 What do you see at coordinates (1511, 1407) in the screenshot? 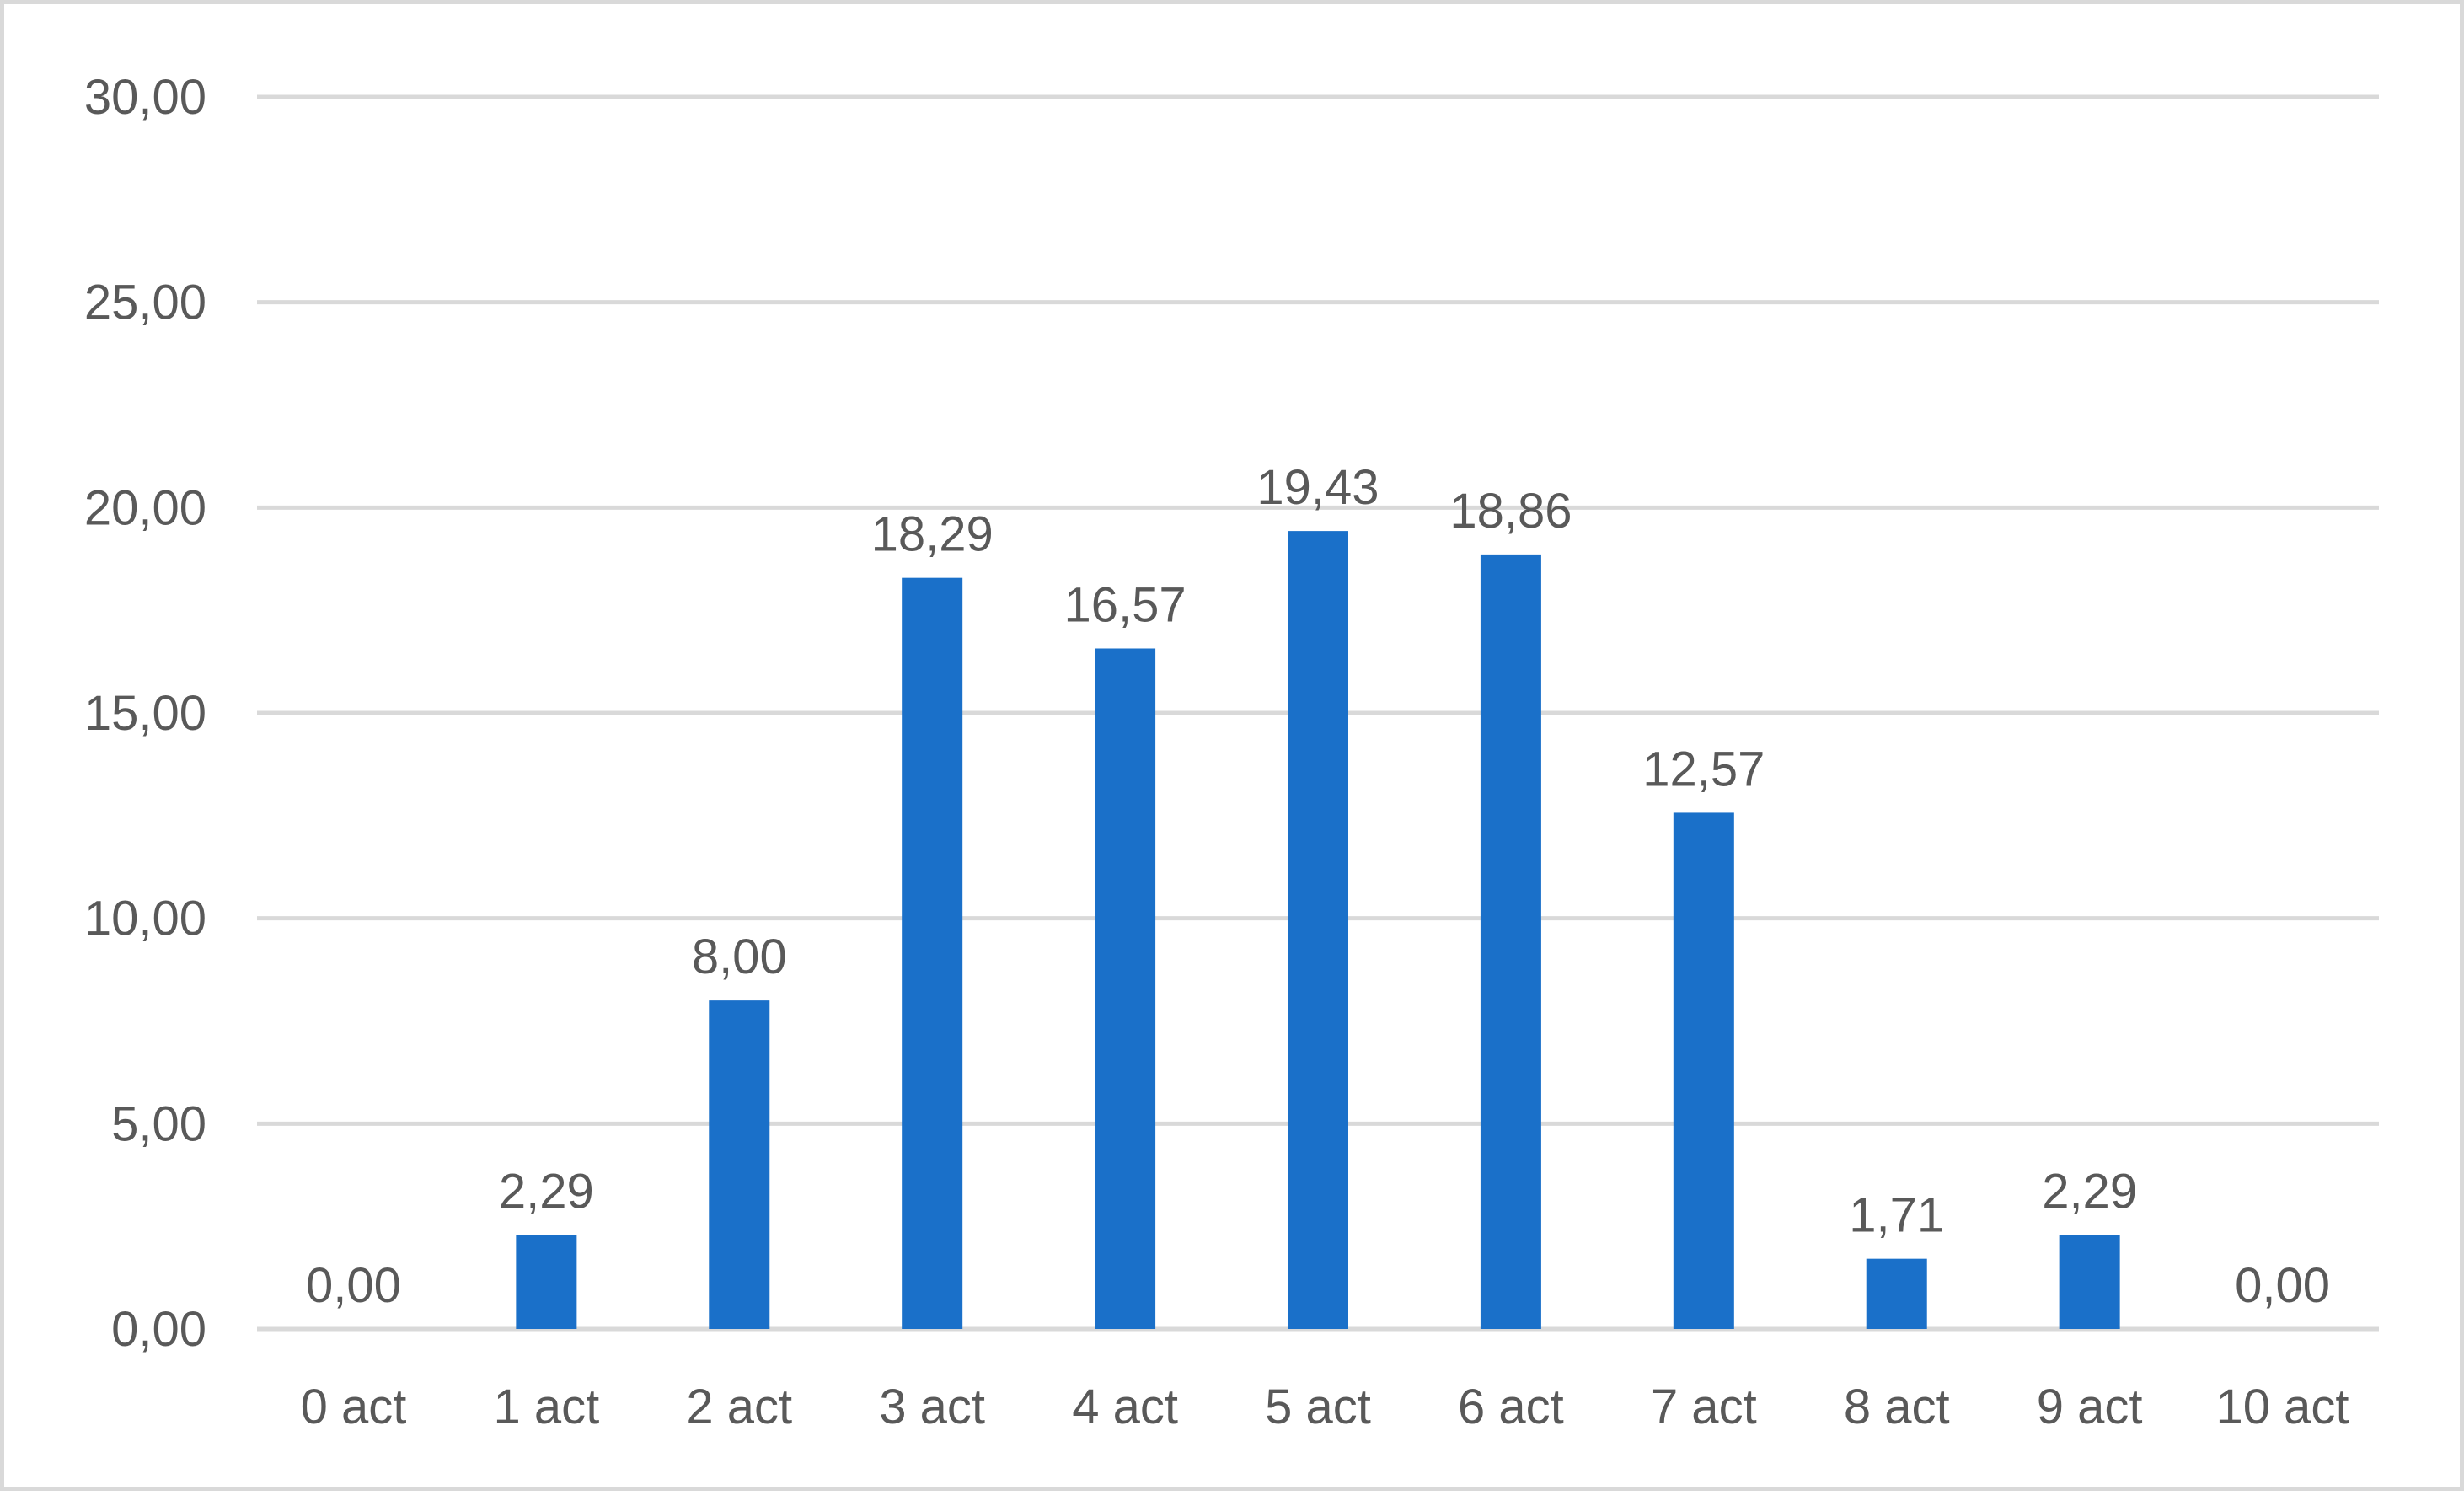
I see `x-tick-label: 6 act` at bounding box center [1511, 1407].